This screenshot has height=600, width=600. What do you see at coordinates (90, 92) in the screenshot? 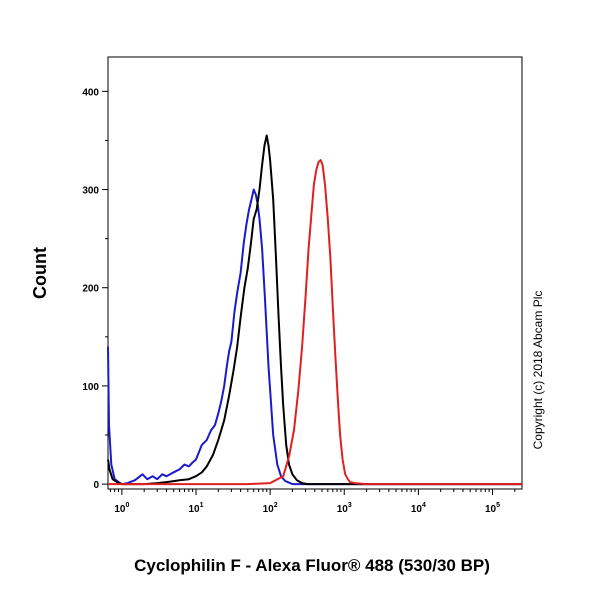
I see `y-tick-label: 400` at bounding box center [90, 92].